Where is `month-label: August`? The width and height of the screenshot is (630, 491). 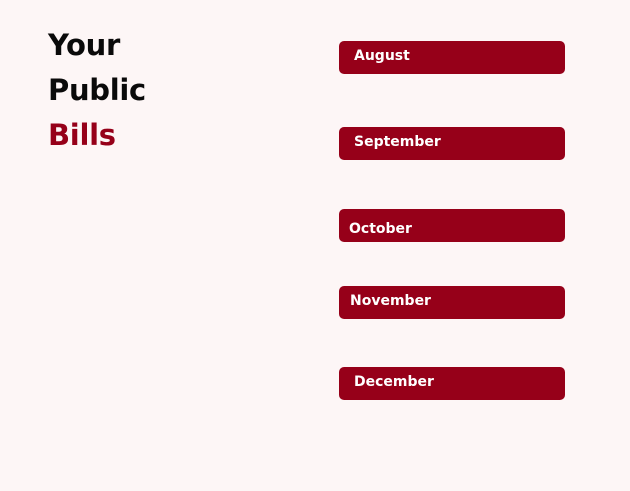
month-label: August is located at coordinates (382, 56).